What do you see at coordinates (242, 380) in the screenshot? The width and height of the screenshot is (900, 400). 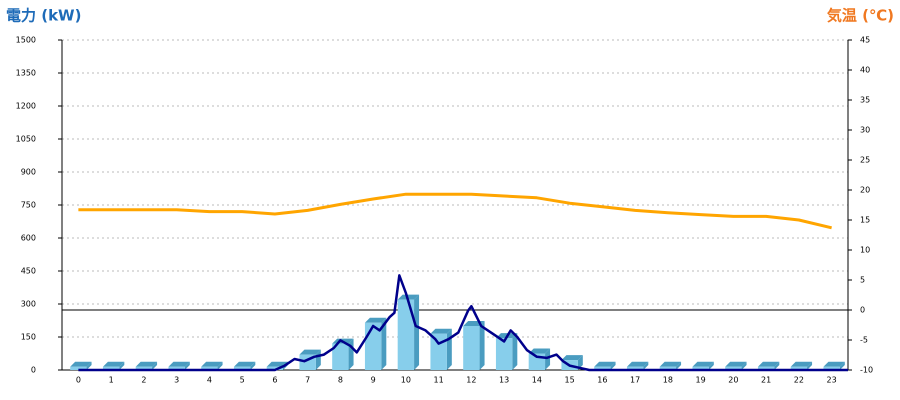 I see `x-tick-label: 5` at bounding box center [242, 380].